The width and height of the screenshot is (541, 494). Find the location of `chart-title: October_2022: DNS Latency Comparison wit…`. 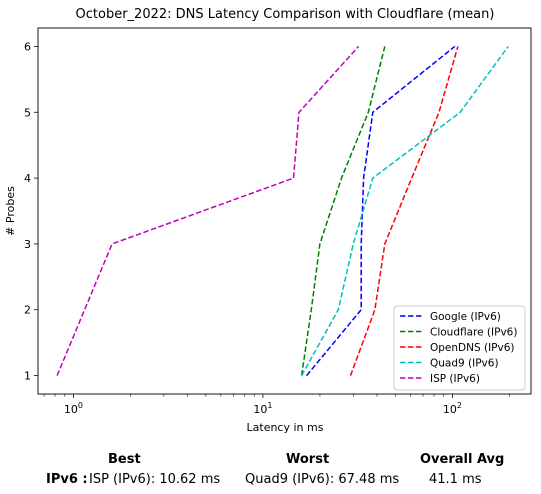

chart-title: October_2022: DNS Latency Comparison wit… is located at coordinates (285, 14).